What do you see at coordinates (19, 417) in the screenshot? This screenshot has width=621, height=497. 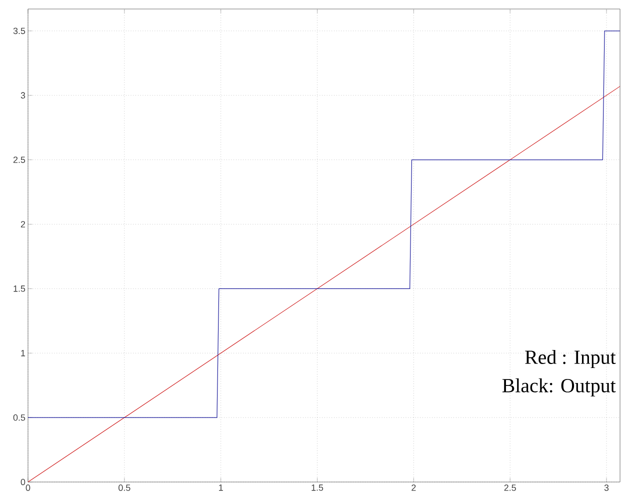 I see `y-tick-label: 0.5` at bounding box center [19, 417].